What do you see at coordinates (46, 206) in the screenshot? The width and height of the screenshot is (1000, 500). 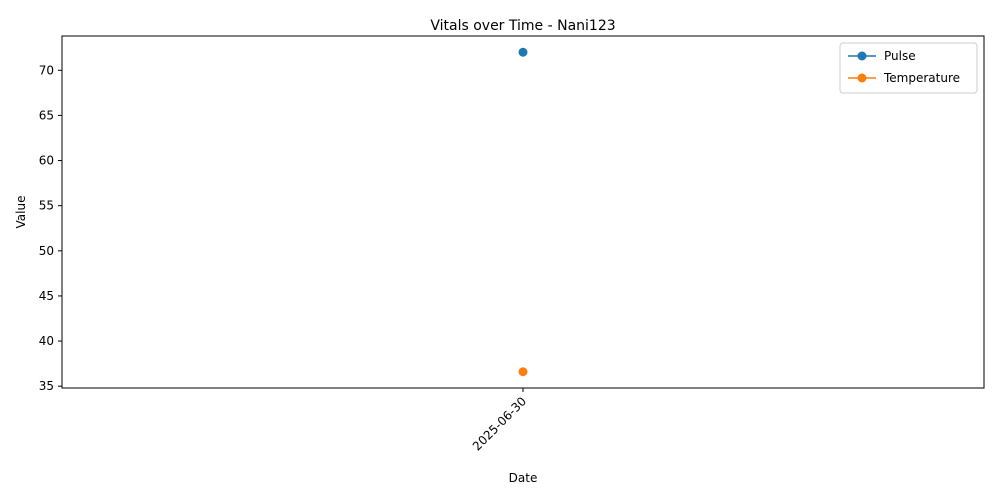 I see `y-tick-label: 55` at bounding box center [46, 206].